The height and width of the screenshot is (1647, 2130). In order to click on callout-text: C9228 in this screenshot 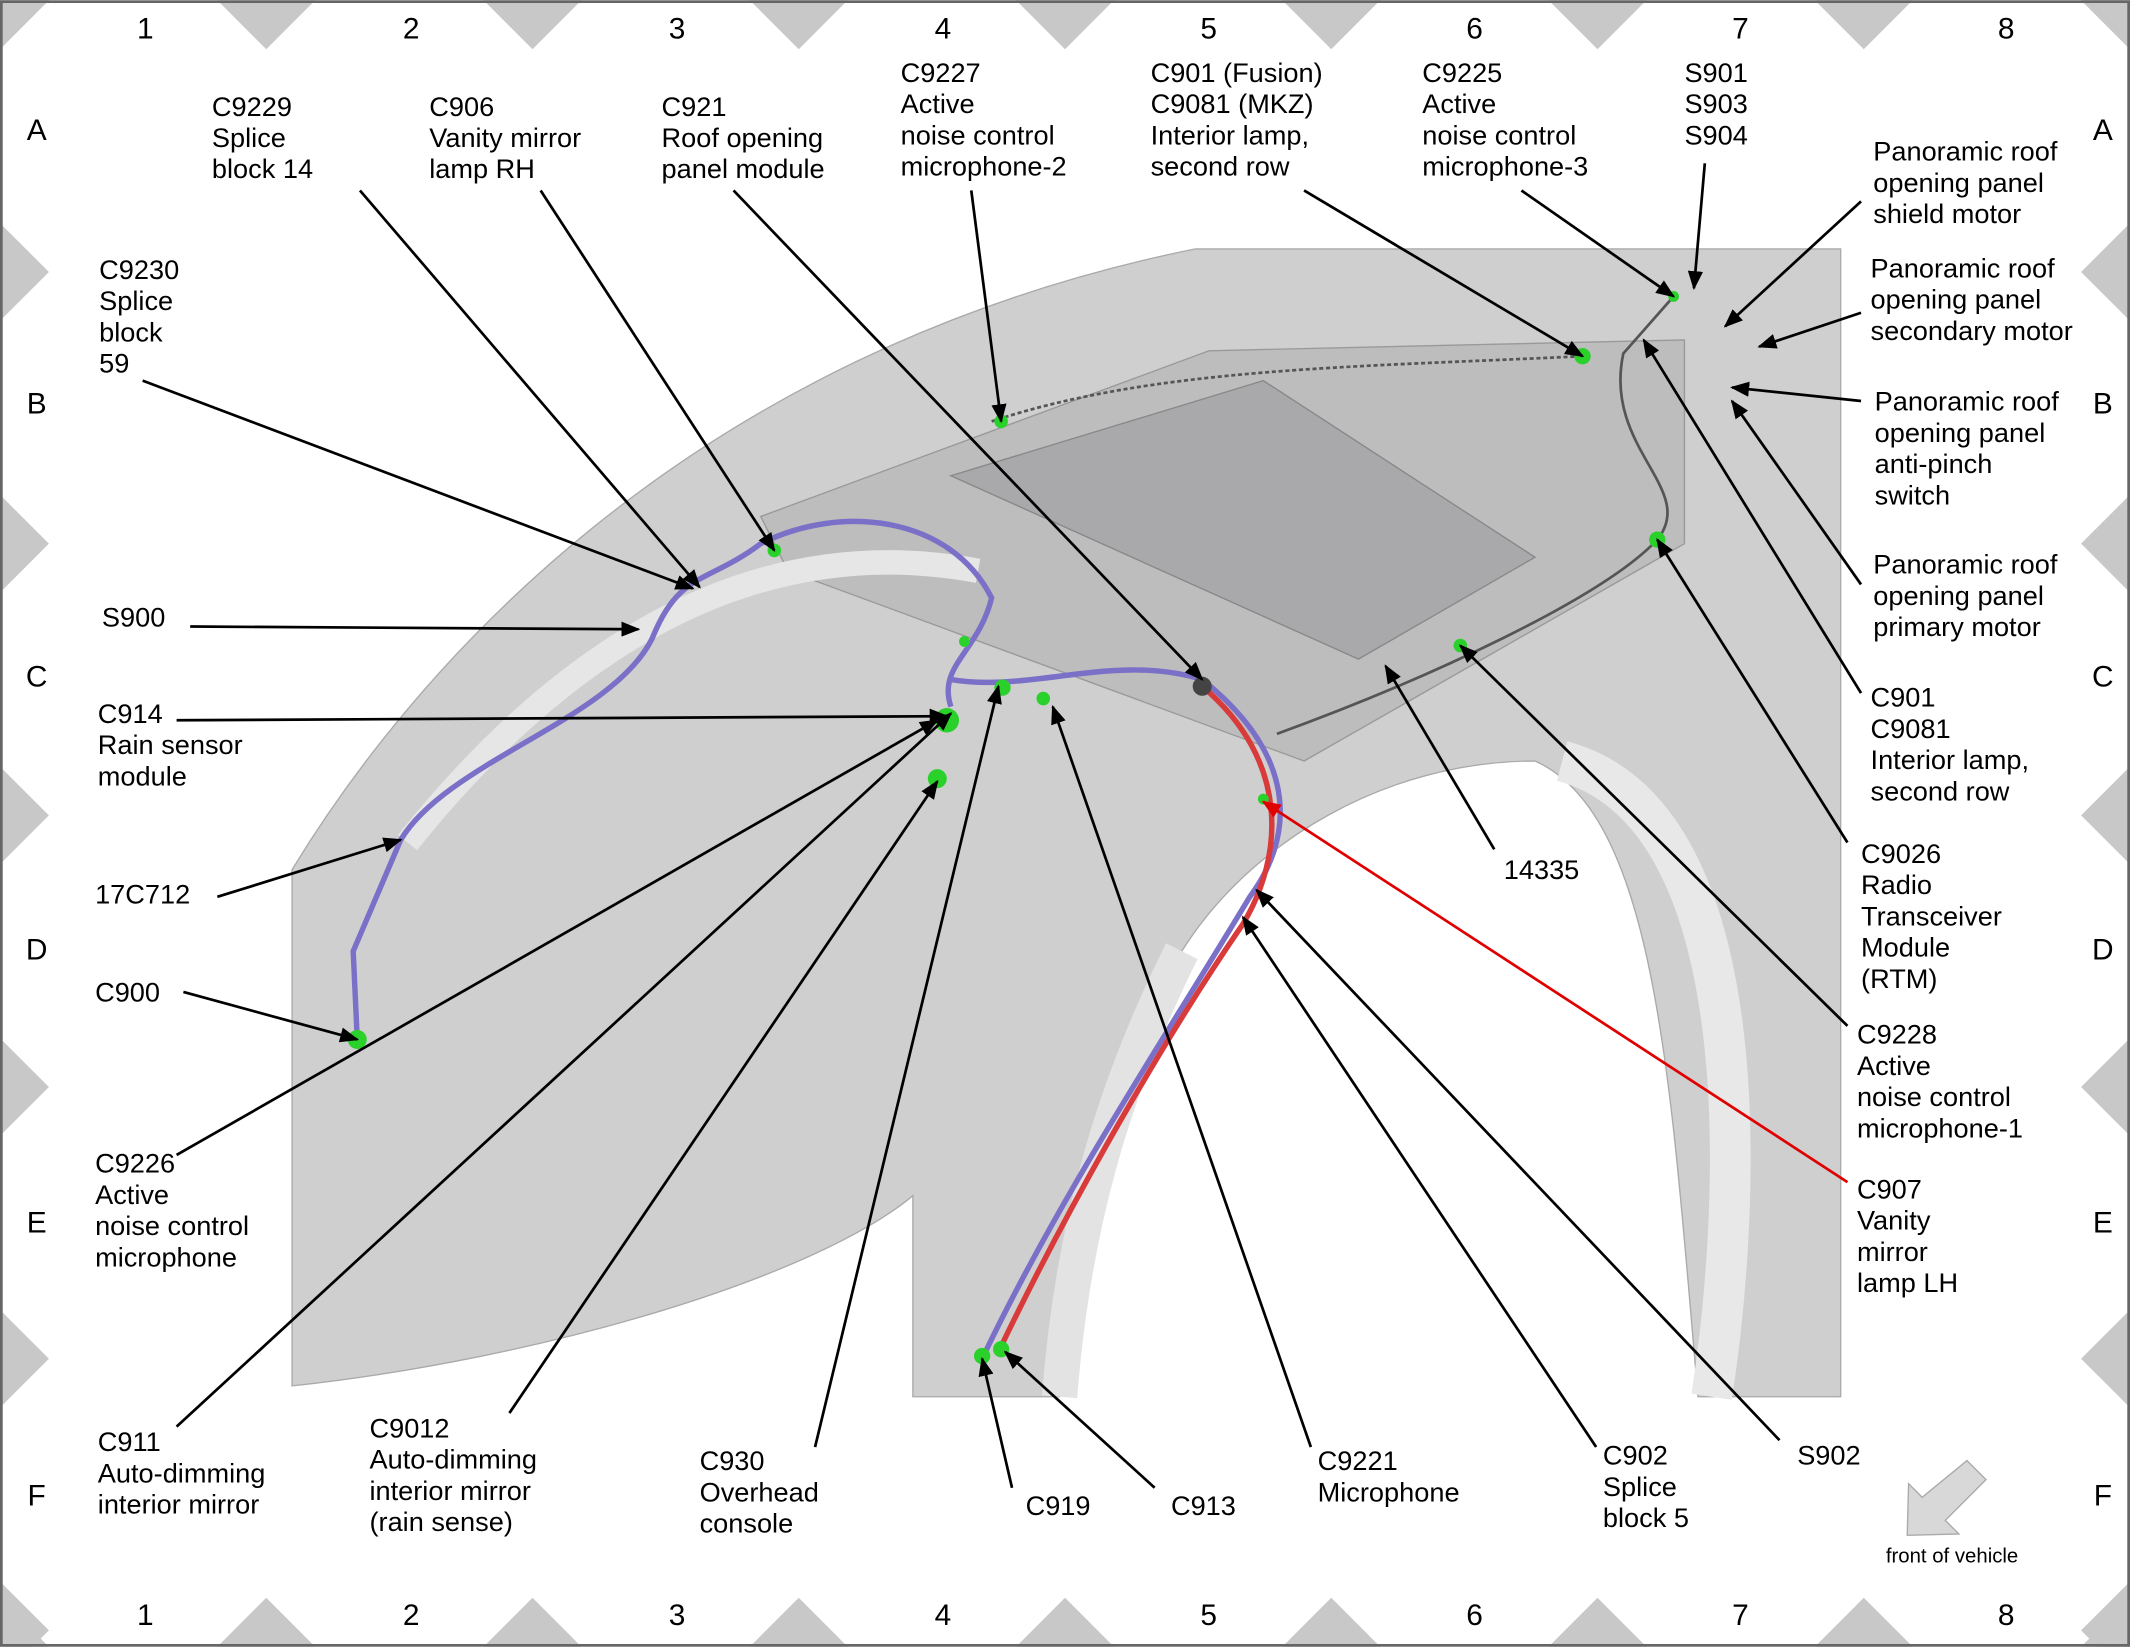, I will do `click(1897, 1034)`.